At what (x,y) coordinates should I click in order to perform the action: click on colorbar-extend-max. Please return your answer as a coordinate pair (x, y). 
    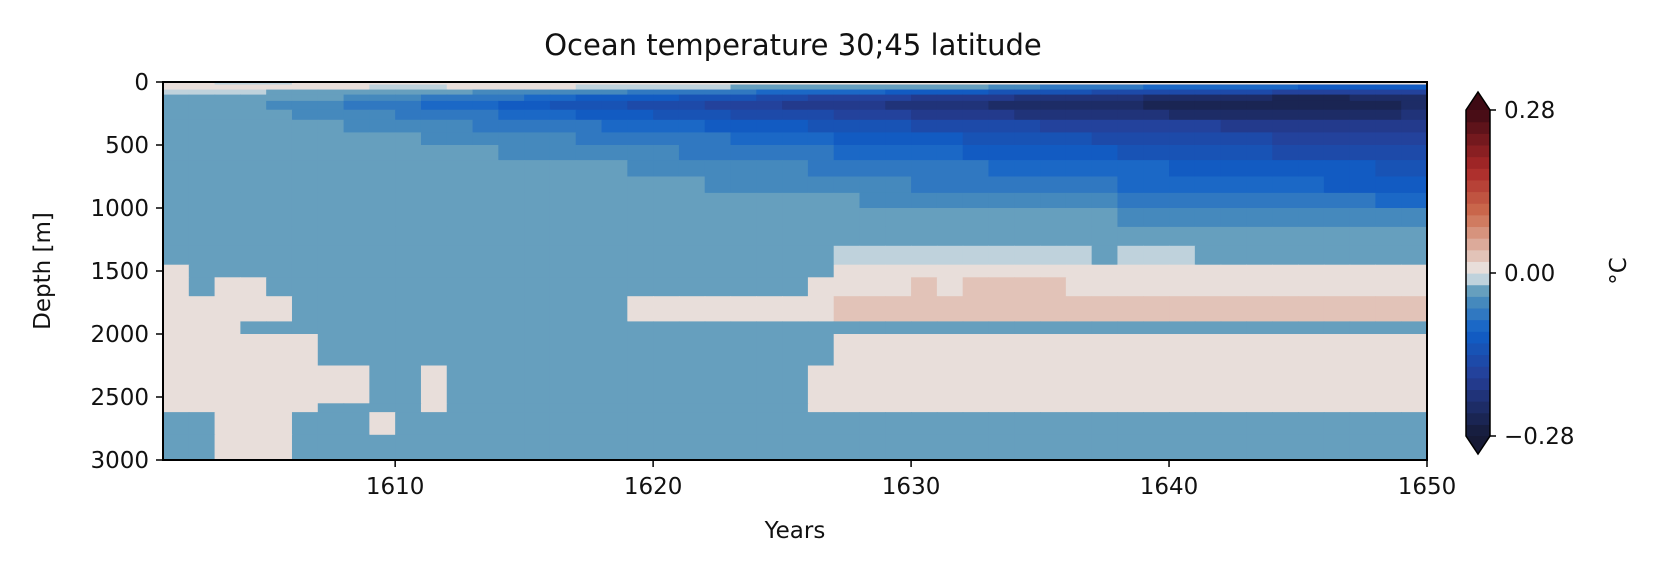
    Looking at the image, I should click on (1478, 101).